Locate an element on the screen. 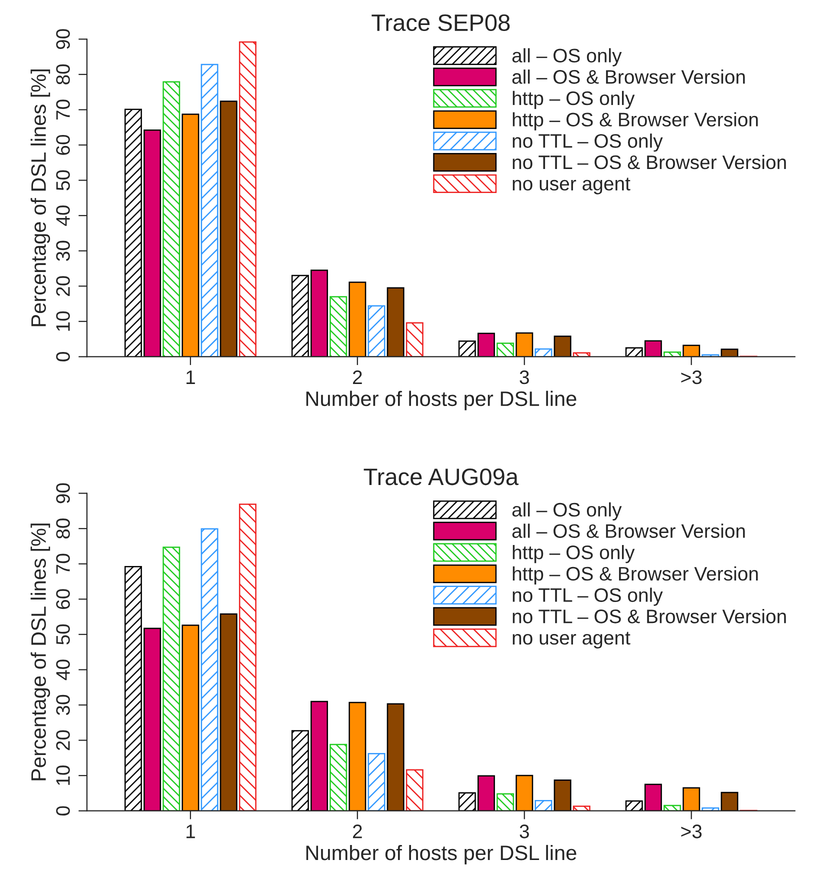  chart-title: Trace AUG09a is located at coordinates (441, 477).